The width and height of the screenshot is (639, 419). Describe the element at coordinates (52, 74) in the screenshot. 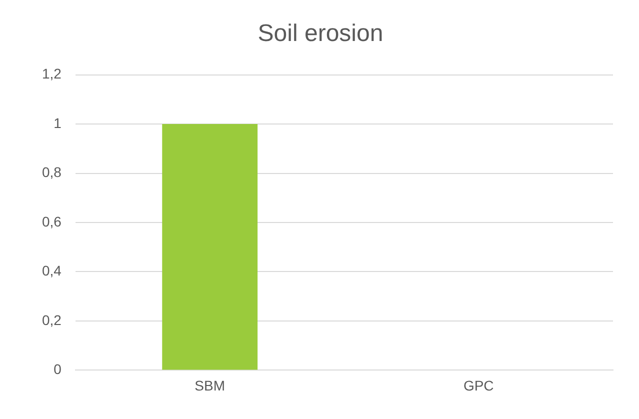

I see `y-tick-label: 1,2` at that location.